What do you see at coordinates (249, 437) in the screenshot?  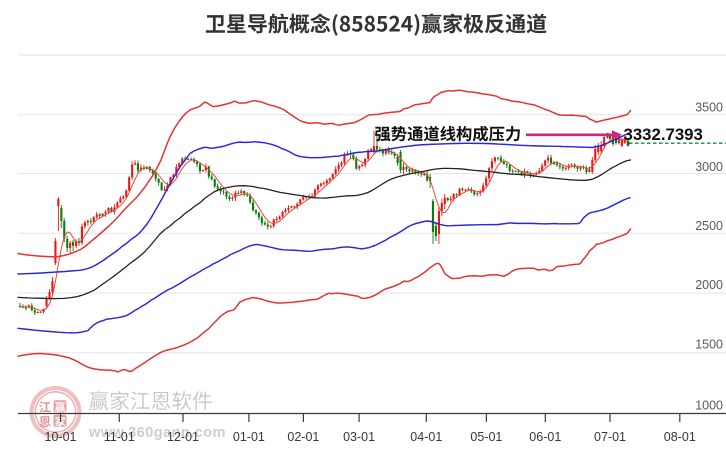 I see `svg-text: 01-01` at bounding box center [249, 437].